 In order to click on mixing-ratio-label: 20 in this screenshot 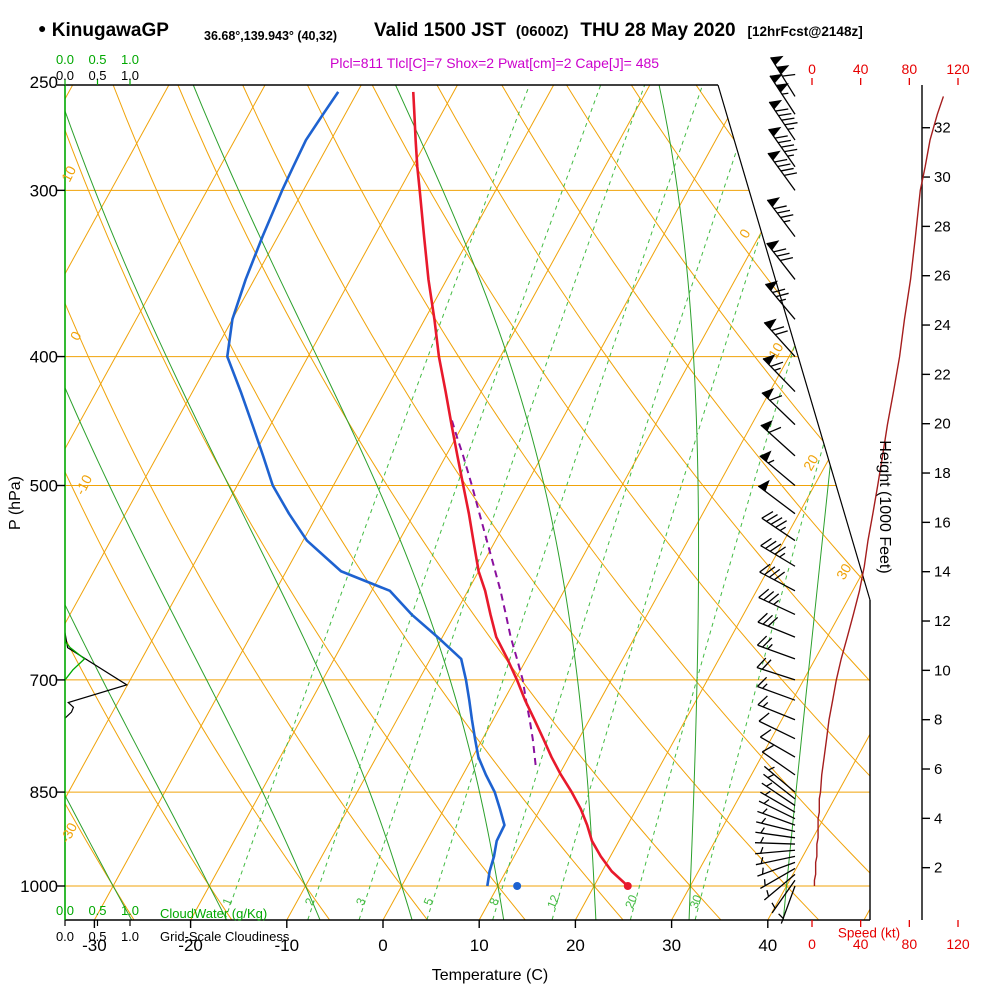, I will do `click(631, 901)`.